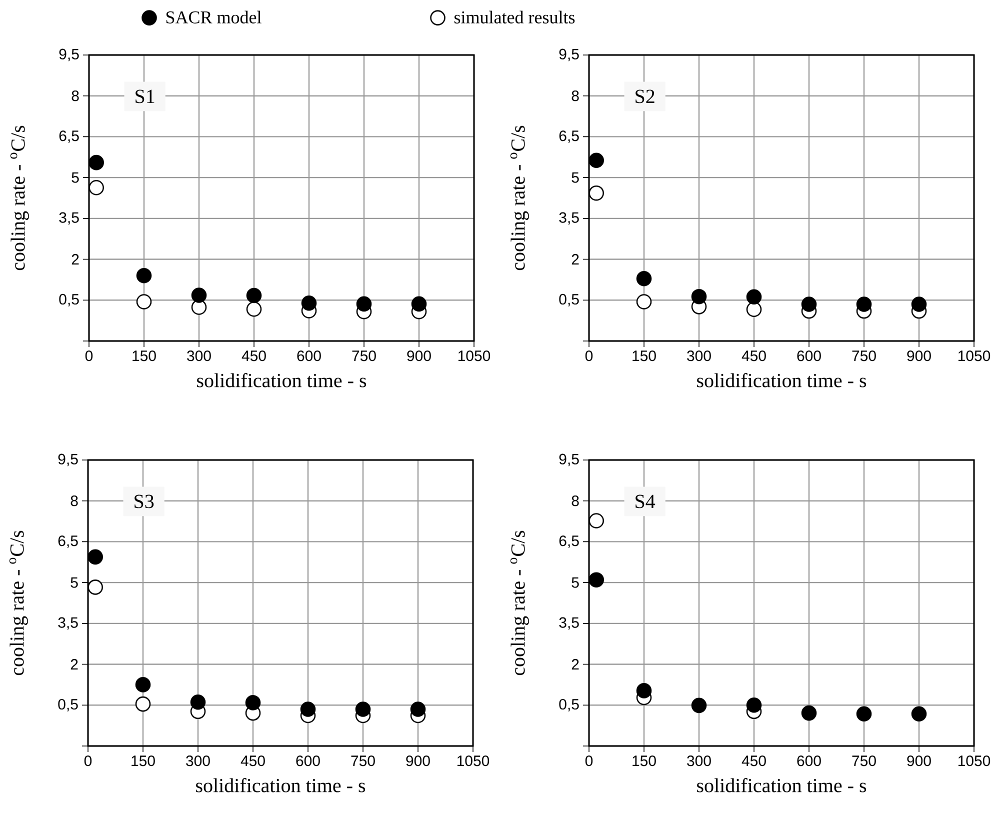  What do you see at coordinates (144, 501) in the screenshot?
I see `annotation: S3` at bounding box center [144, 501].